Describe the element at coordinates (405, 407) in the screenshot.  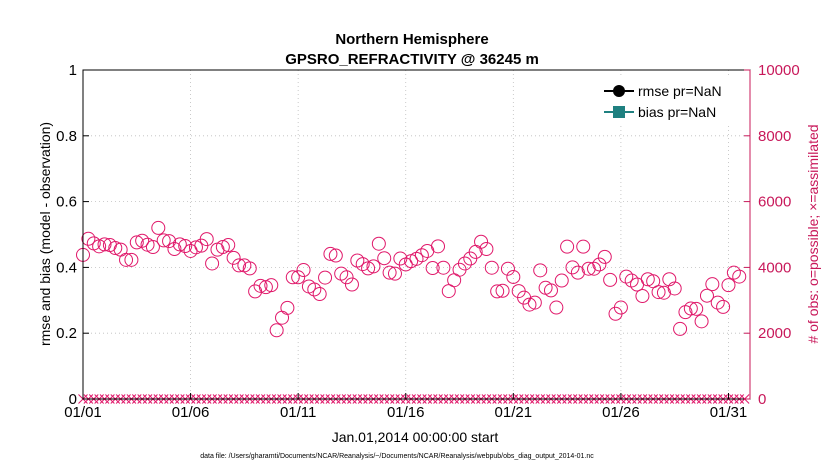
I see `x-ticks: 01/01 01/06 01/11 01/16 01/21 01/26 01/31` at that location.